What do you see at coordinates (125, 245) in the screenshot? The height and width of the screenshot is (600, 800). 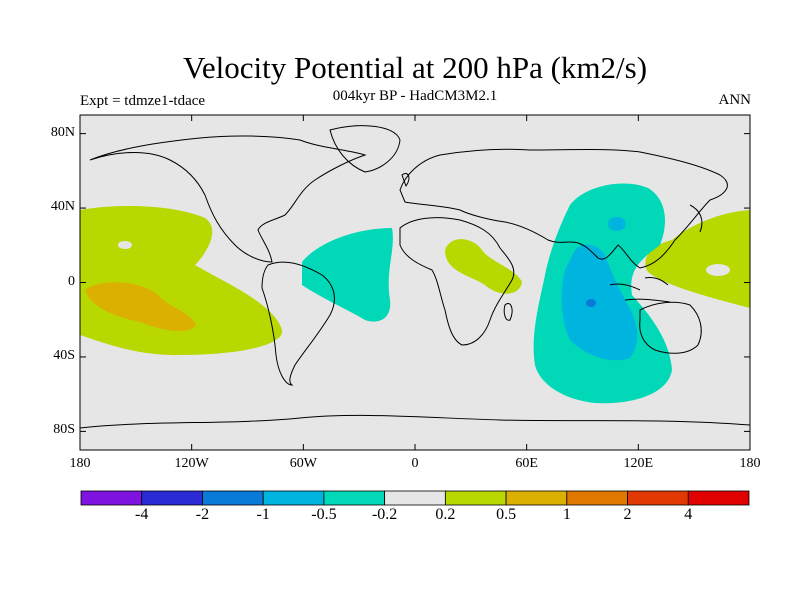 I see `contour-hole-pacific` at bounding box center [125, 245].